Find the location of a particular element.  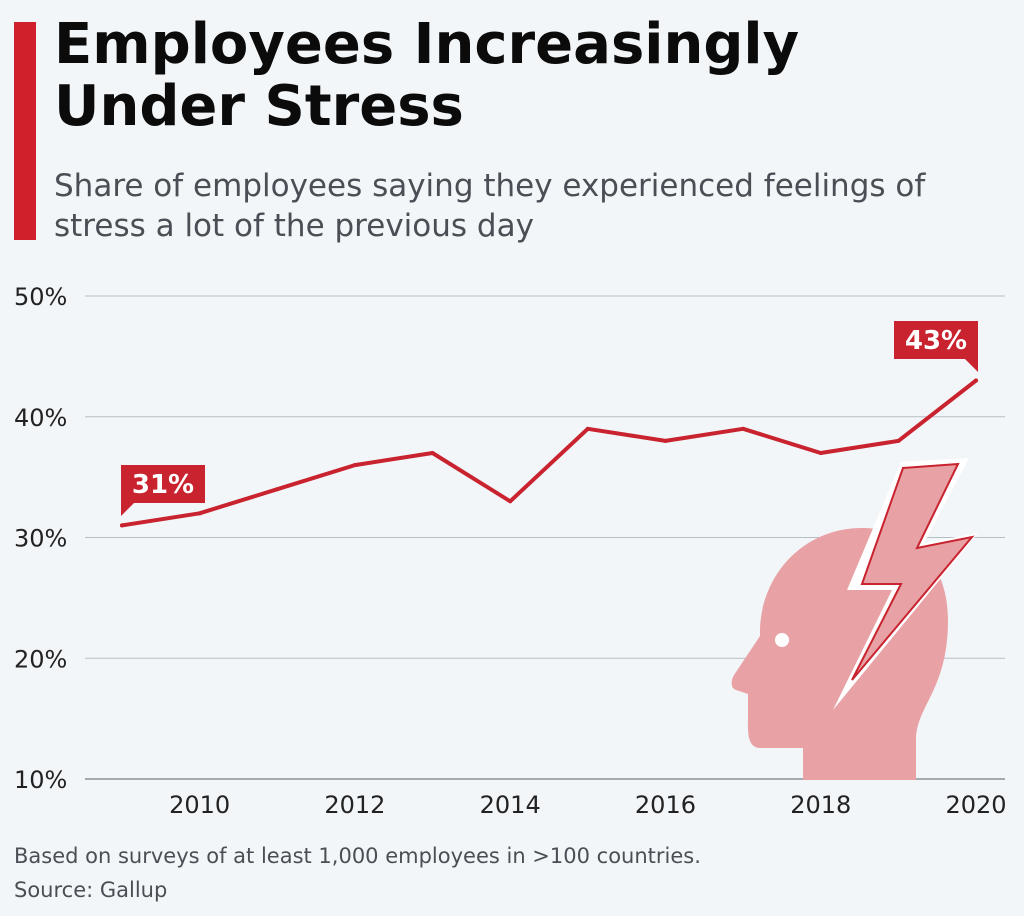

series-line is located at coordinates (549, 453).